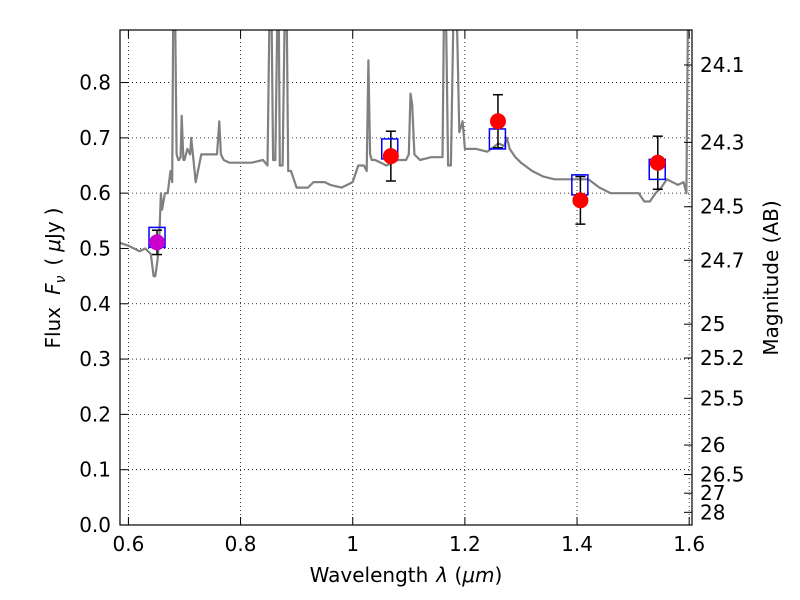 The width and height of the screenshot is (800, 600). Describe the element at coordinates (722, 260) in the screenshot. I see `right-tick-label: 24.7` at that location.